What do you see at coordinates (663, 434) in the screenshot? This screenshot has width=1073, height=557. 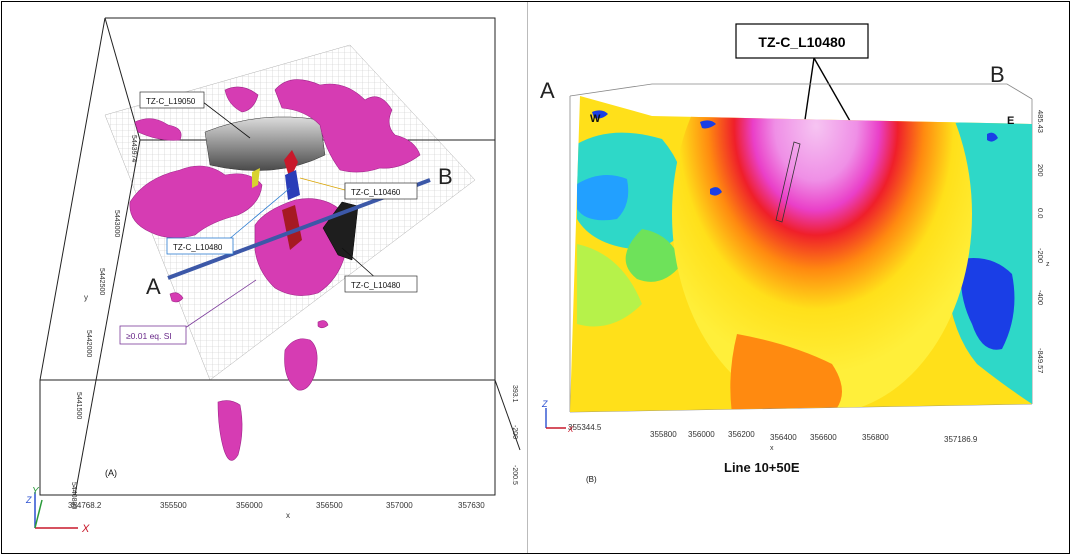 I see `x-tick-b-1: 355800` at bounding box center [663, 434].